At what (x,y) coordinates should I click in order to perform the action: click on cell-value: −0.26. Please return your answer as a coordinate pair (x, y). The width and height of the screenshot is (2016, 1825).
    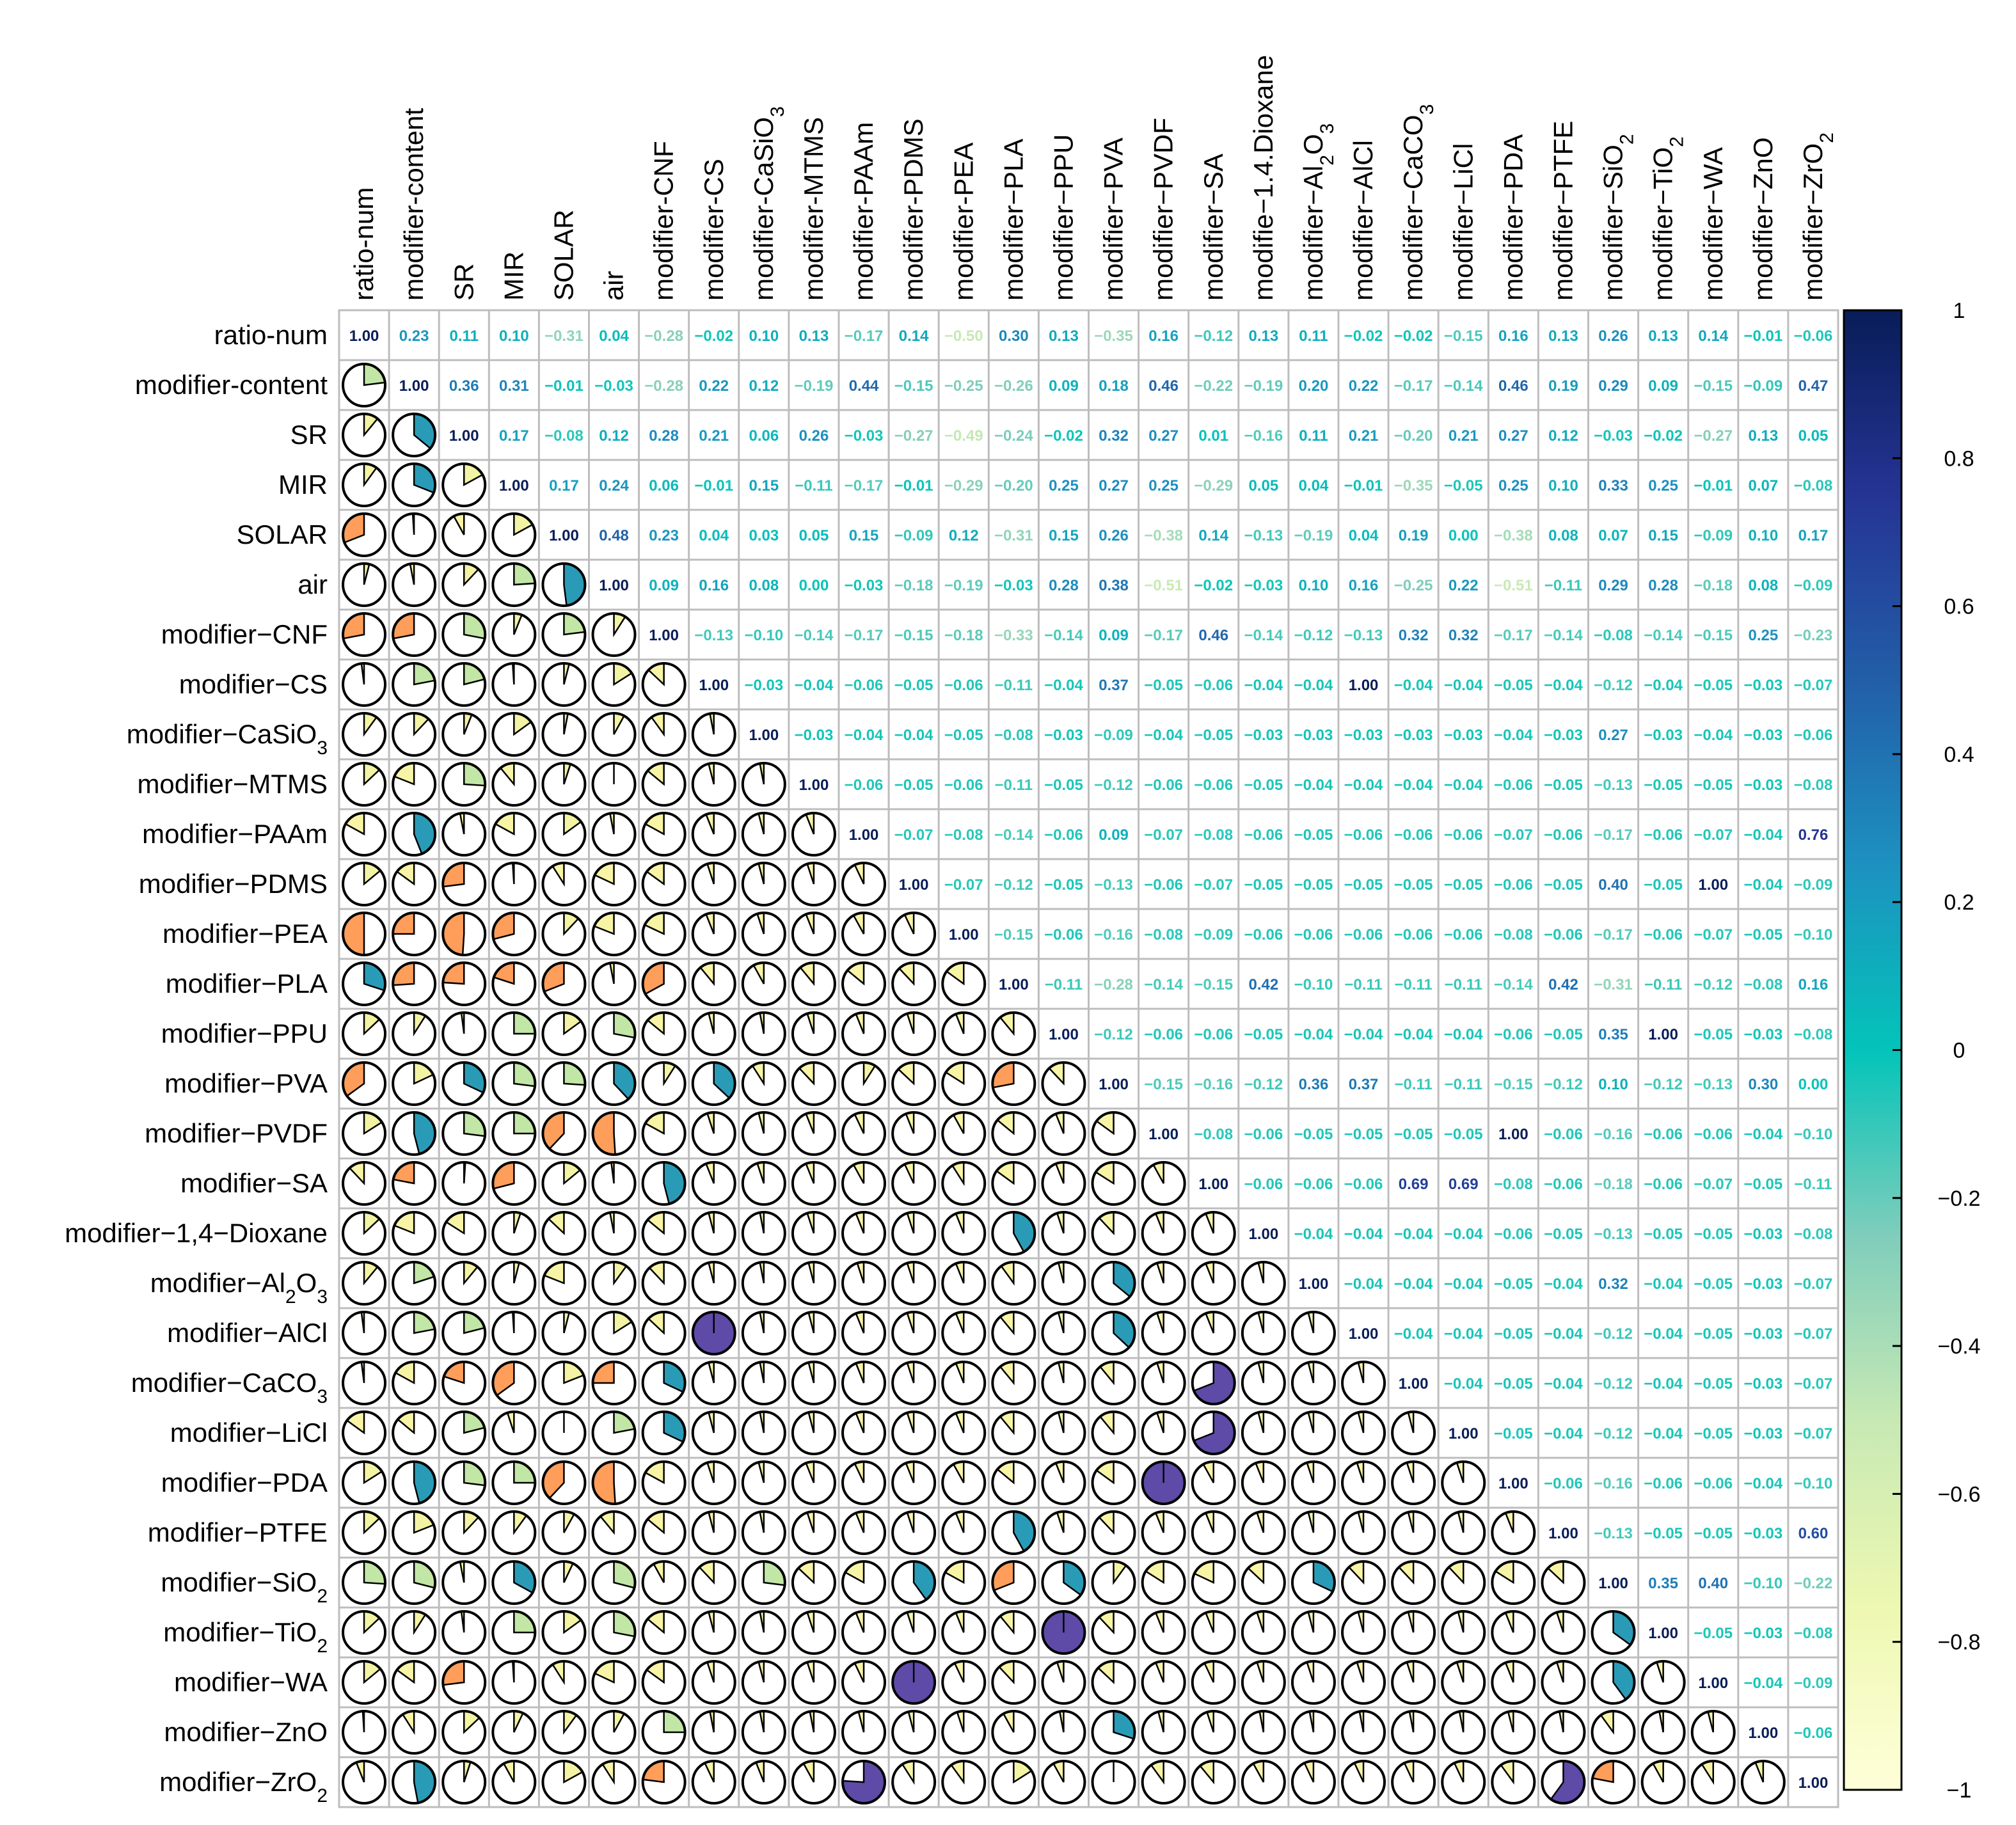
    Looking at the image, I should click on (1014, 386).